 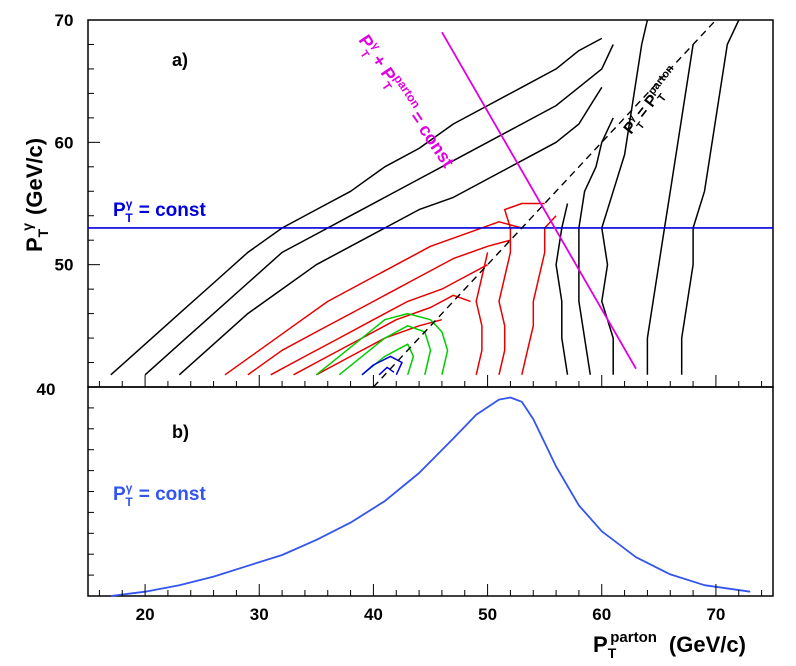 What do you see at coordinates (661, 80) in the screenshot?
I see `ann-eq-sup2: parton` at bounding box center [661, 80].